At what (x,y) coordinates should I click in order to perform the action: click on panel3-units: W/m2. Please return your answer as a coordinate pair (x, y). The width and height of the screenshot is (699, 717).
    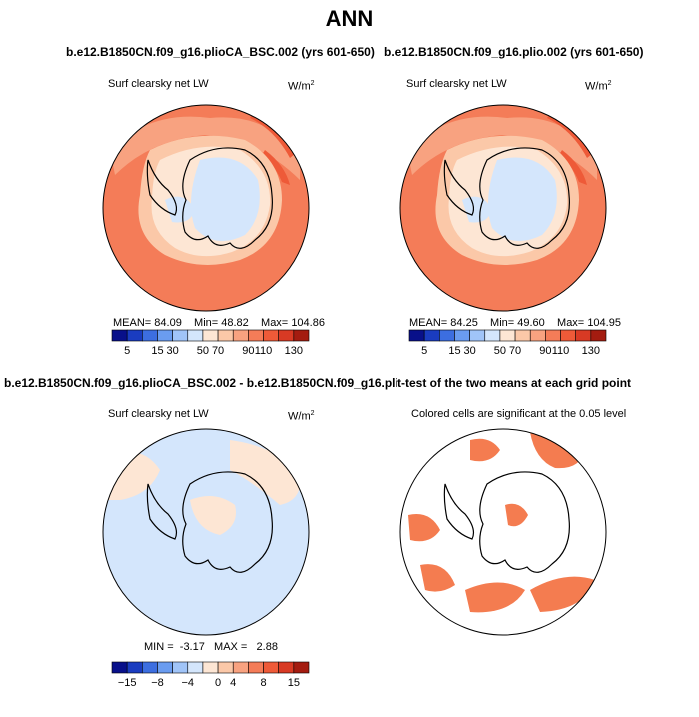
    Looking at the image, I should click on (301, 416).